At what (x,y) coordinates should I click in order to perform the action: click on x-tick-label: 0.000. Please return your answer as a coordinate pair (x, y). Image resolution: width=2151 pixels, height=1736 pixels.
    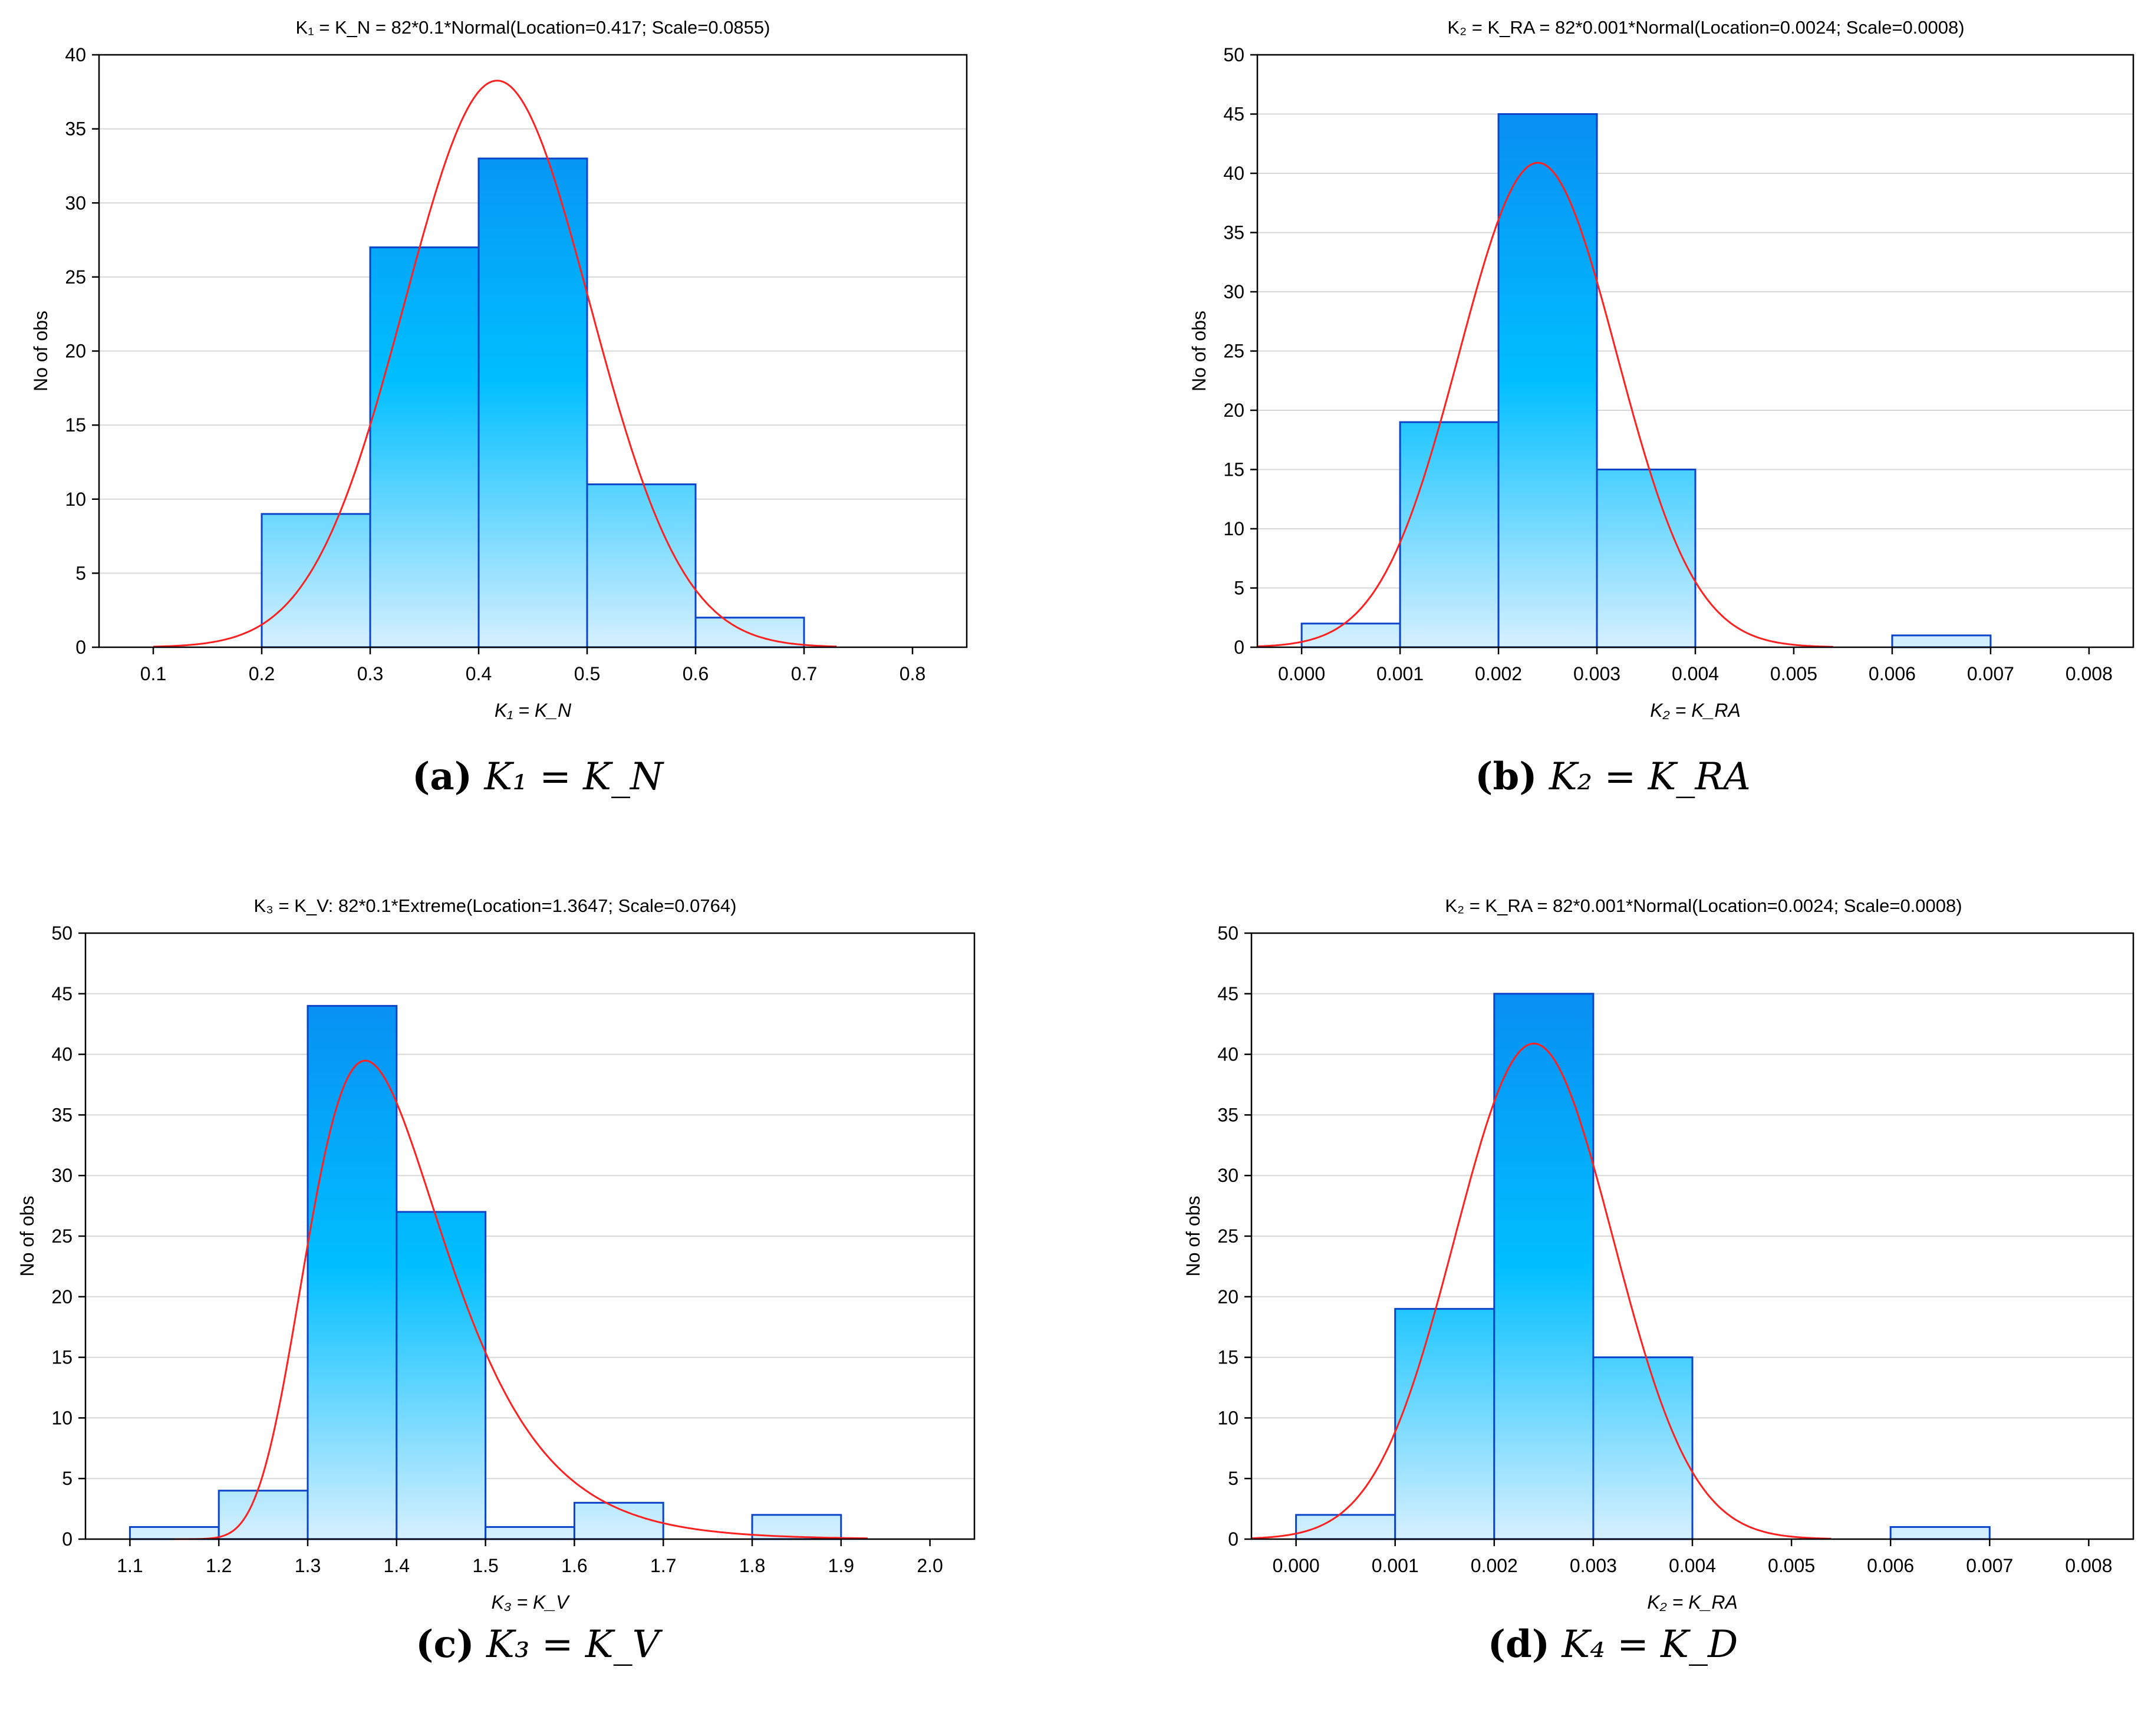
    Looking at the image, I should click on (1296, 1565).